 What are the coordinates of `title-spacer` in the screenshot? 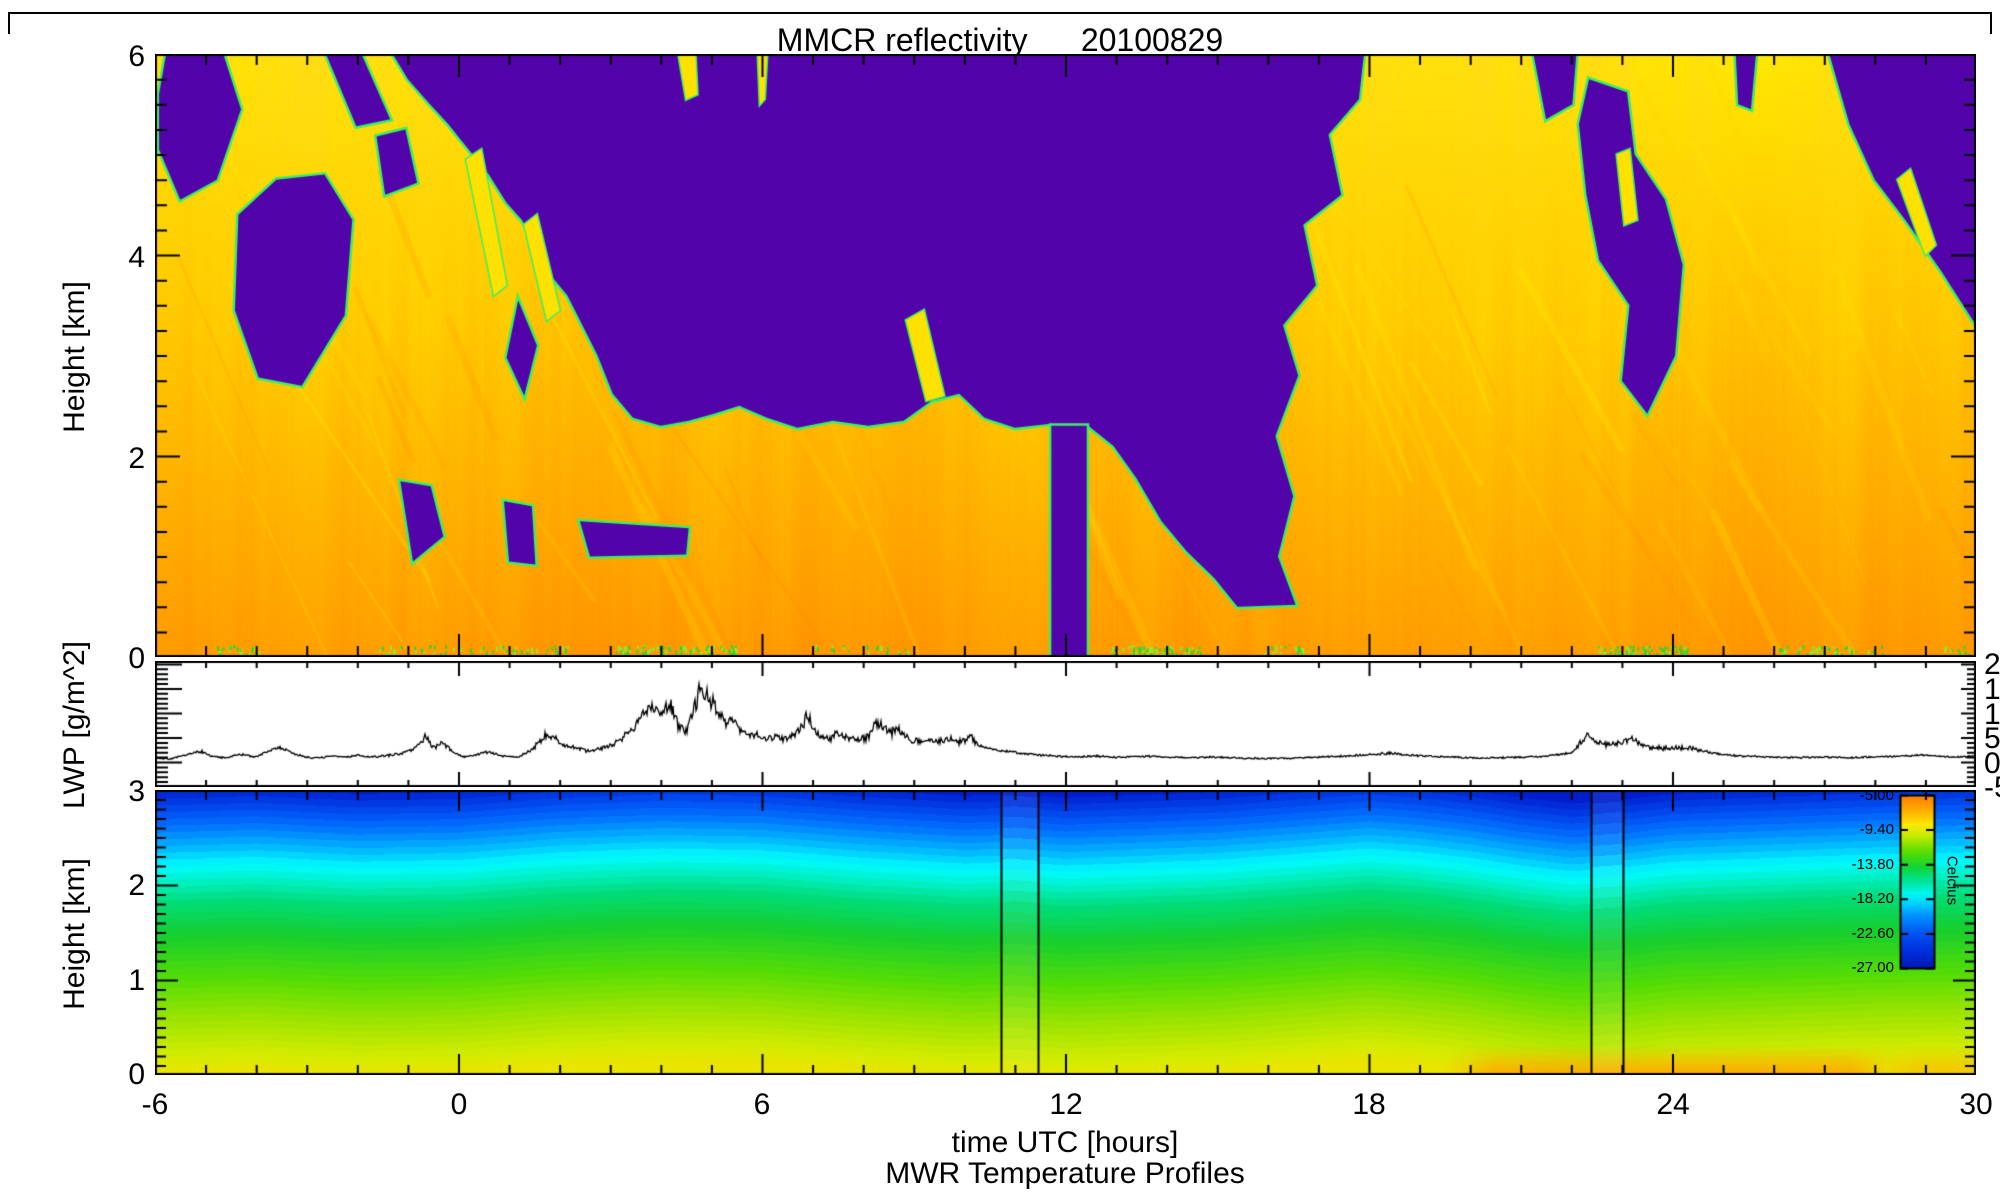 It's located at (1053, 40).